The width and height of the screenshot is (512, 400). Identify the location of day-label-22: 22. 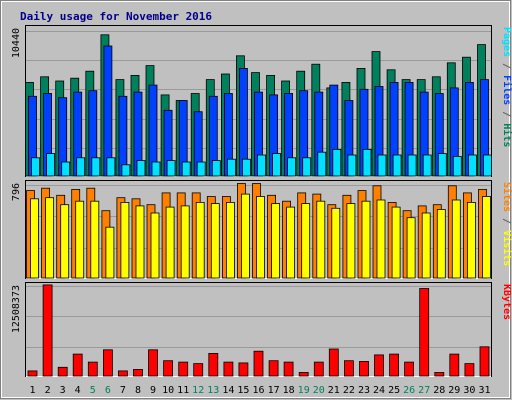
(349, 390).